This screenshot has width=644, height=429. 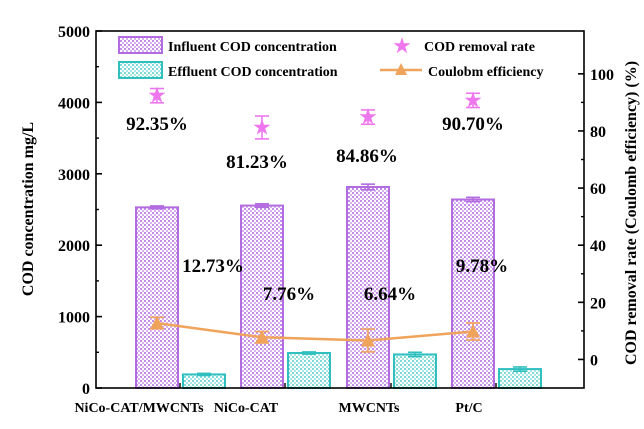 I want to click on removal-rate-label: 90.70%, so click(x=473, y=124).